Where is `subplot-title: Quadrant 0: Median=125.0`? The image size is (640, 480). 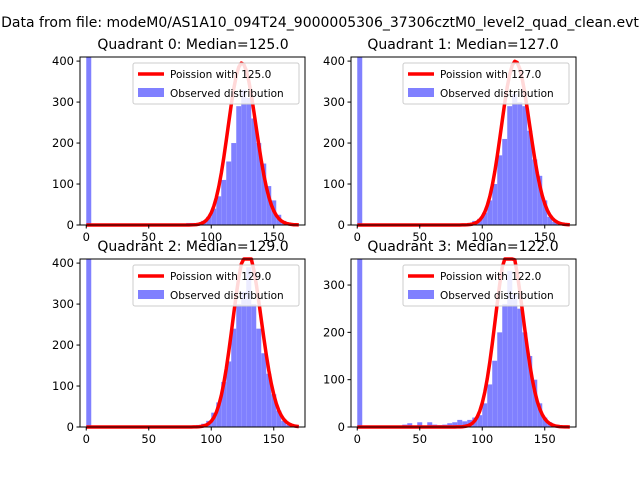
subplot-title: Quadrant 0: Median=125.0 is located at coordinates (192, 45).